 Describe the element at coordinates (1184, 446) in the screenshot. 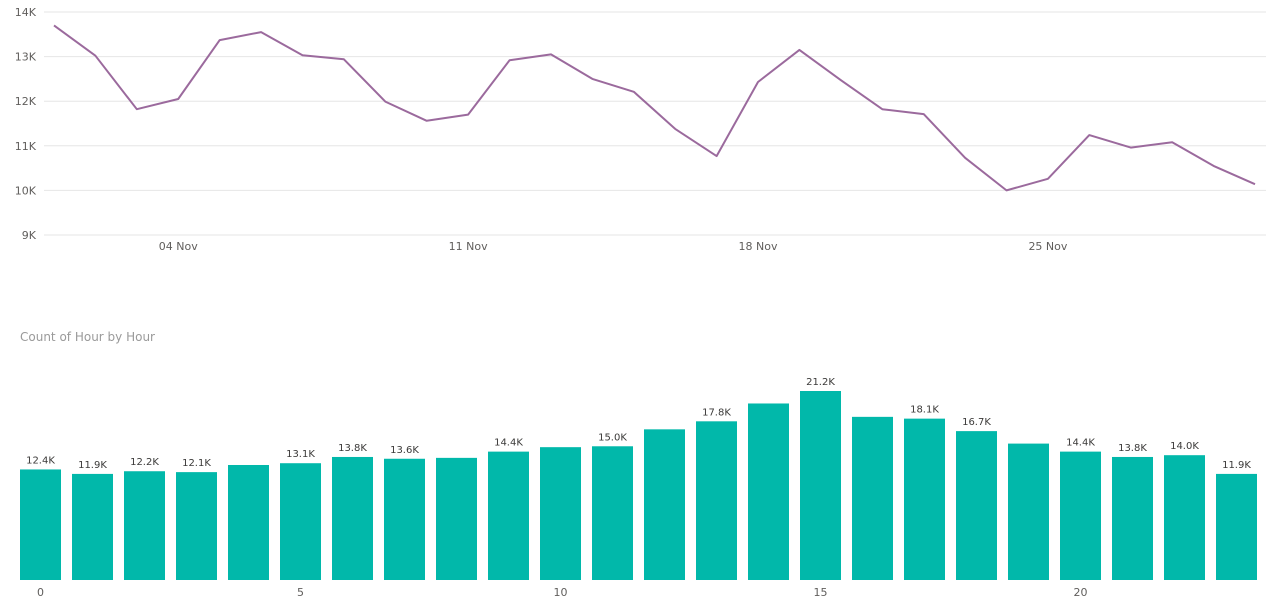

I see `bar-data-label: 14.0K` at that location.